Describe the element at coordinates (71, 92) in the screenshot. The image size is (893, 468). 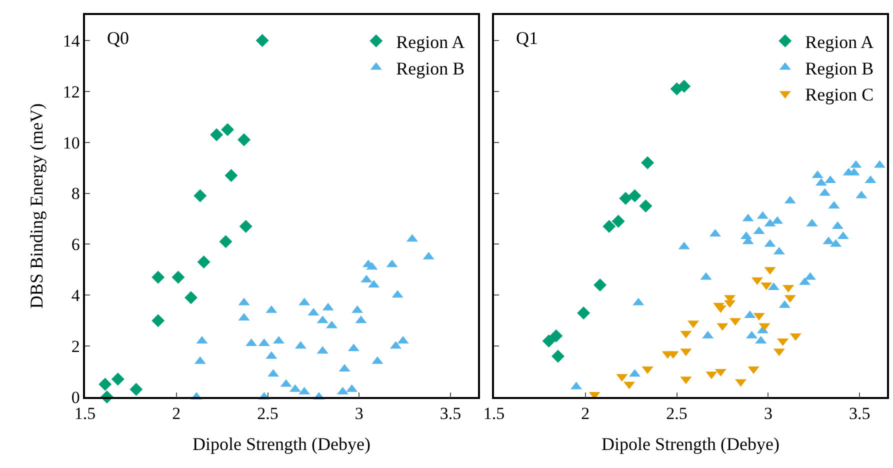
I see `y-tick-label: 12` at that location.